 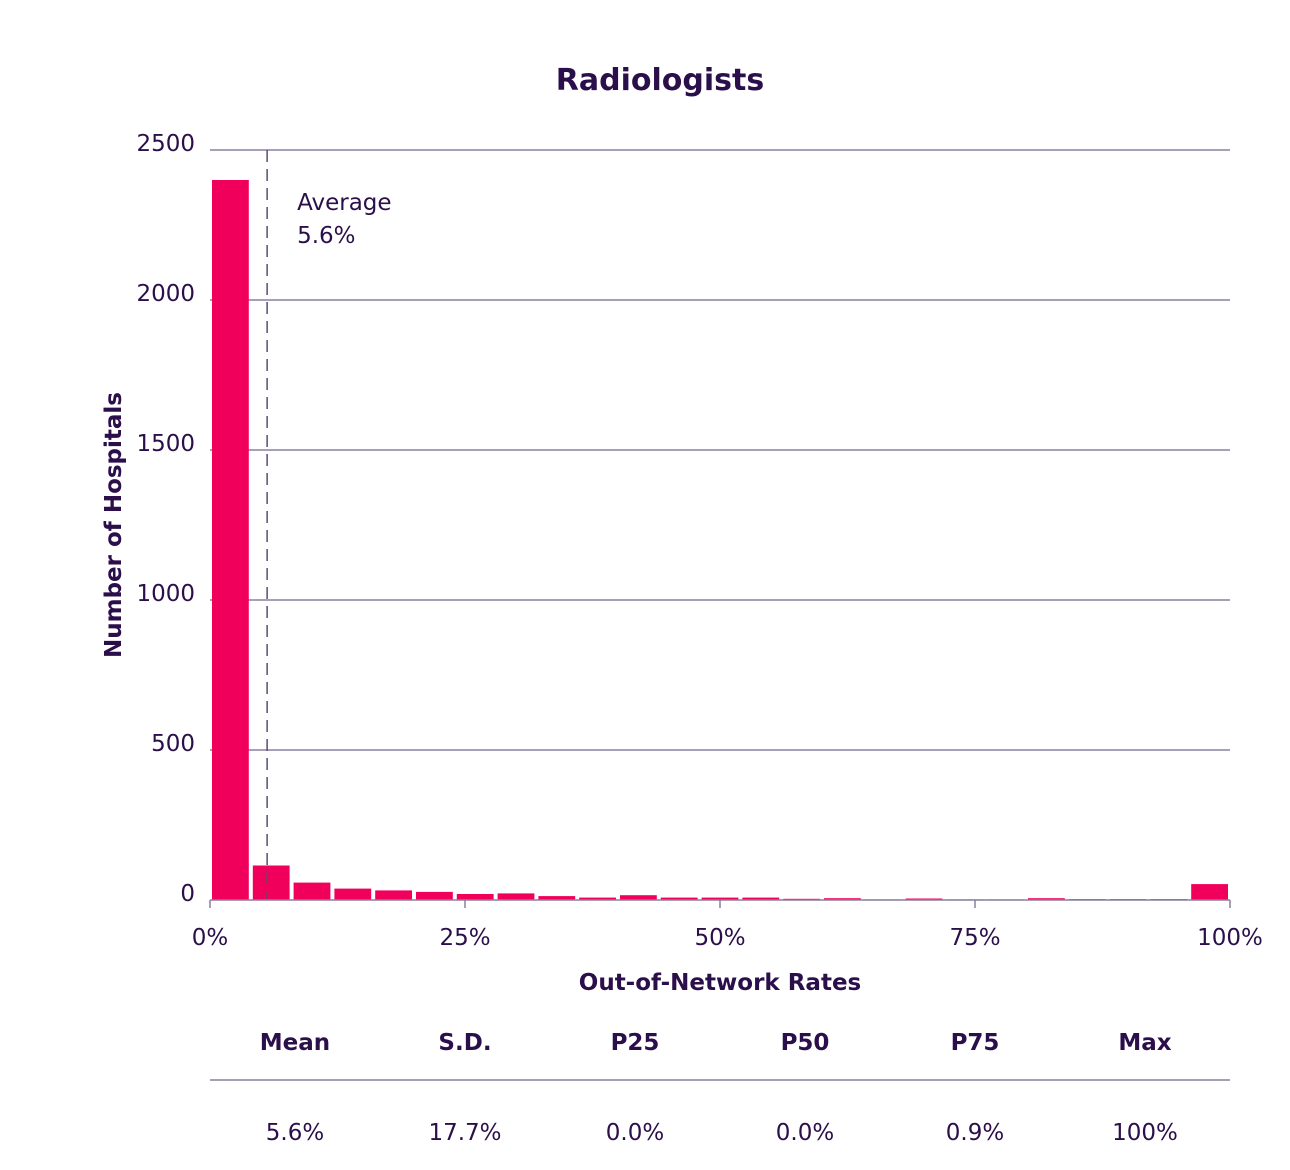 I want to click on stat-header: S.D., so click(x=464, y=1043).